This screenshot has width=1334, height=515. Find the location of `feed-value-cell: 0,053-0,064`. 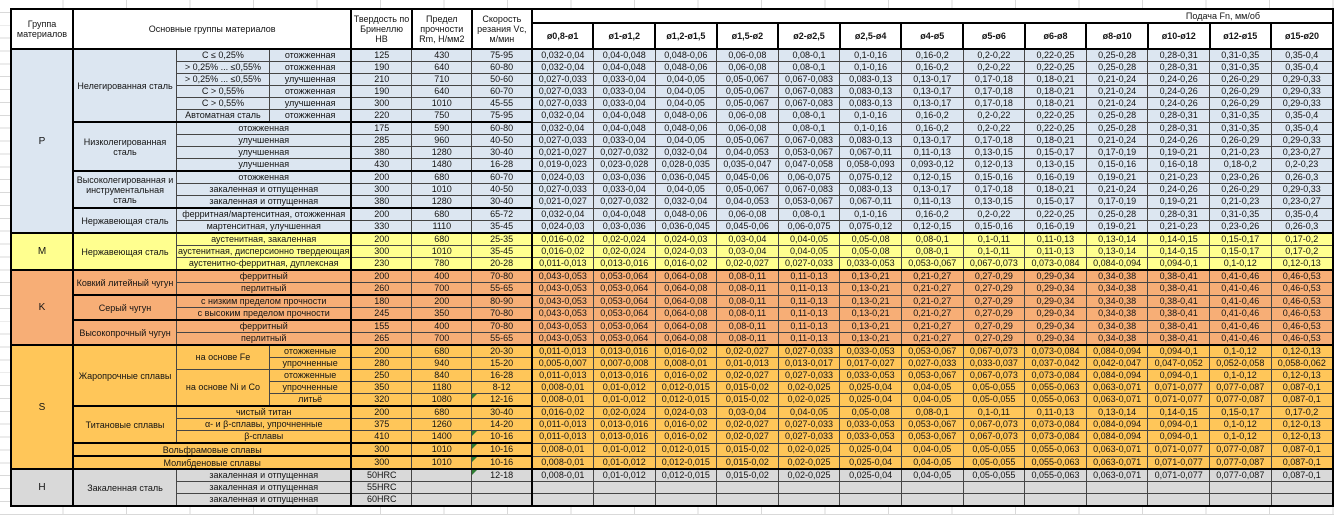

feed-value-cell: 0,053-0,064 is located at coordinates (624, 289).